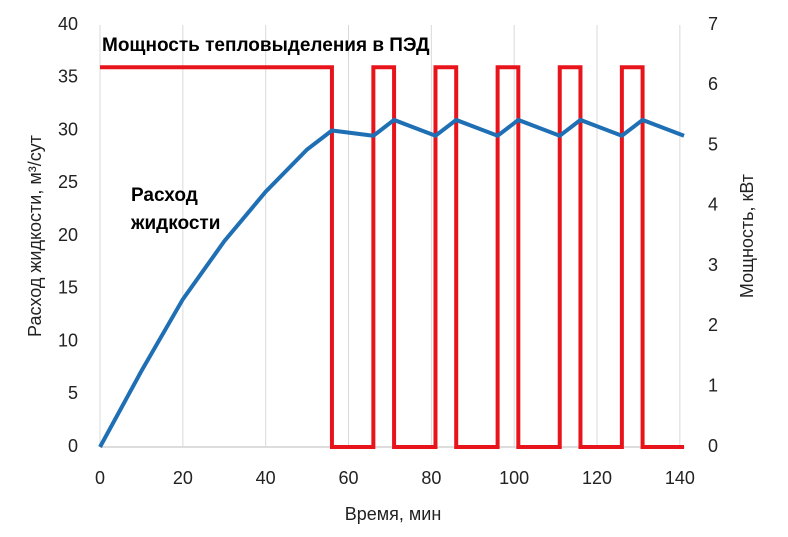 The image size is (788, 537). Describe the element at coordinates (68, 24) in the screenshot. I see `y-tick-label: 40` at that location.